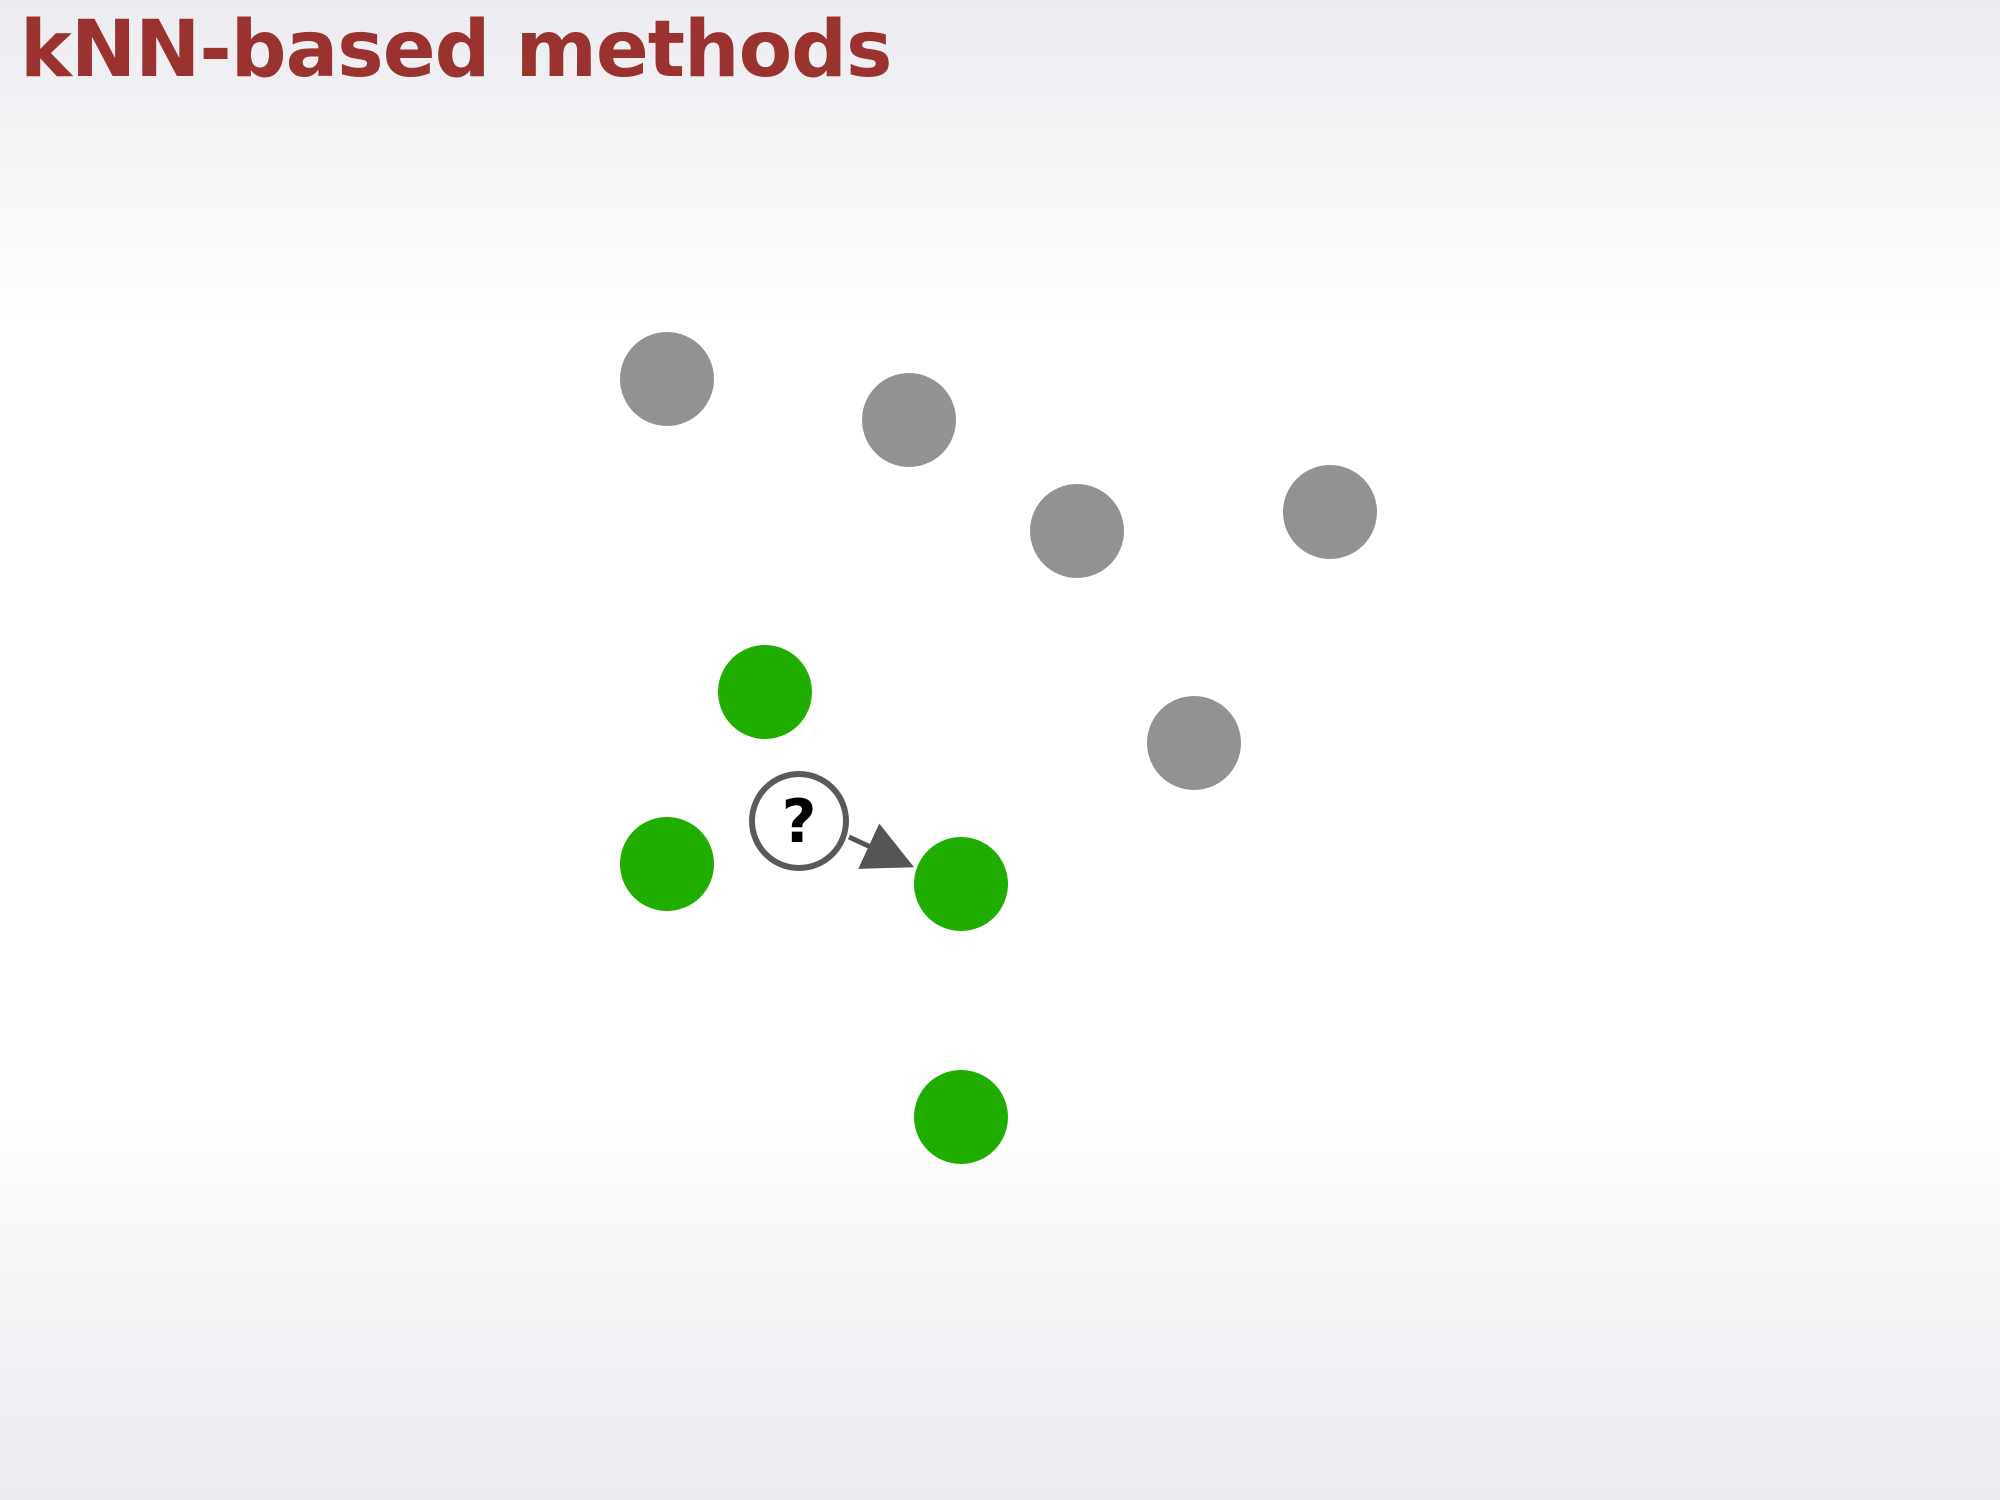 The image size is (2000, 1500). Describe the element at coordinates (456, 50) in the screenshot. I see `slide-title: kNN-based methods` at that location.